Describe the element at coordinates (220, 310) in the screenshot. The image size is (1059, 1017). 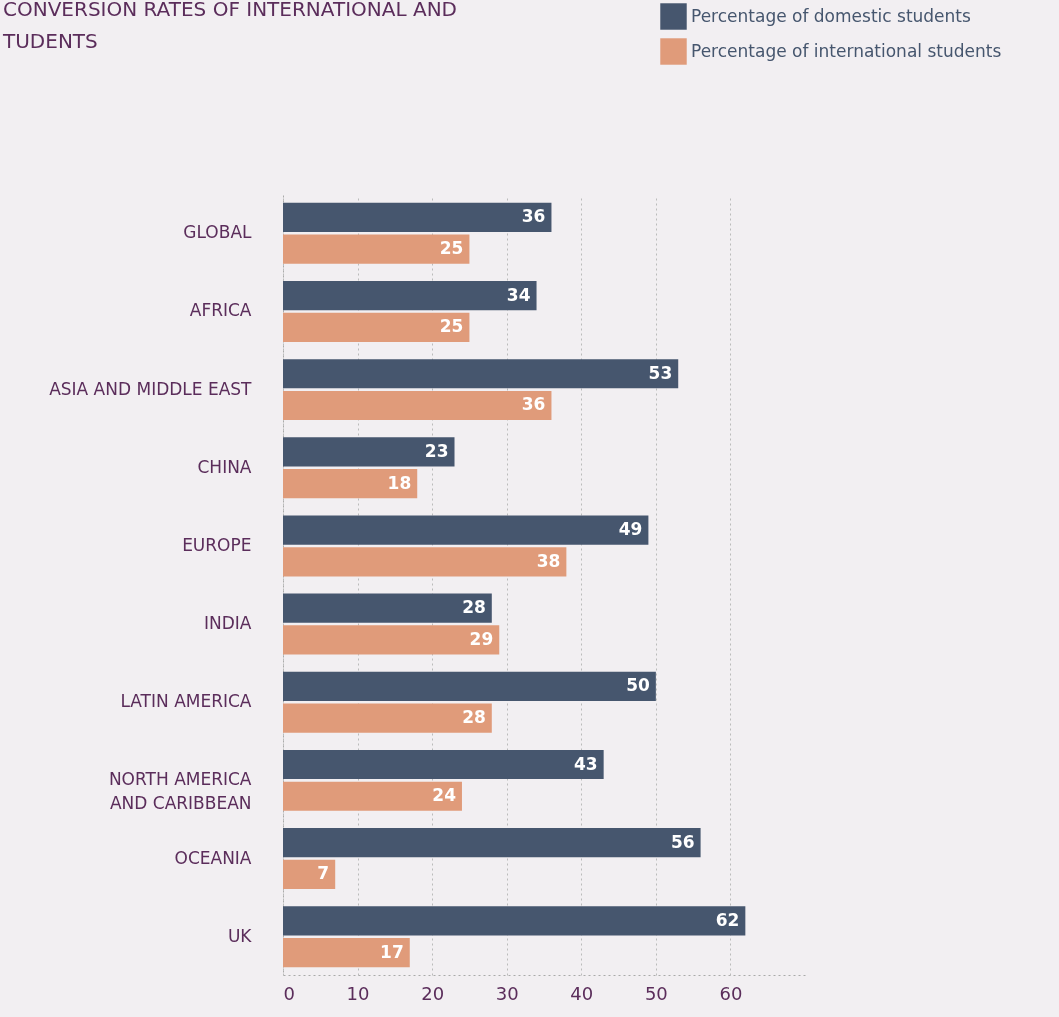
I see `y-tick-label: AFRICA` at that location.